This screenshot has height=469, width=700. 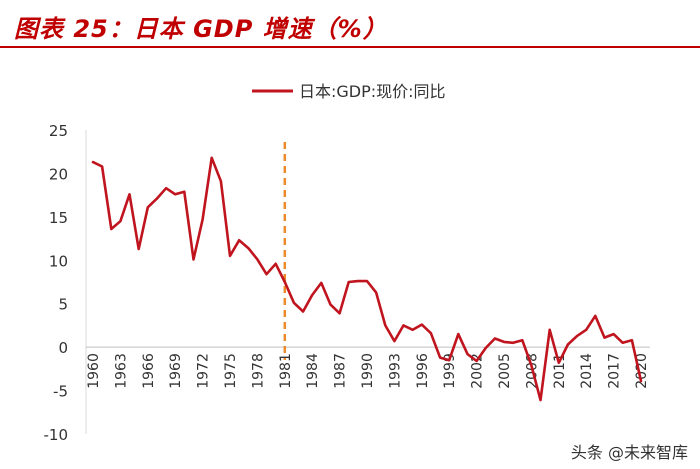 What do you see at coordinates (58, 218) in the screenshot?
I see `y-tick-label: 15` at bounding box center [58, 218].